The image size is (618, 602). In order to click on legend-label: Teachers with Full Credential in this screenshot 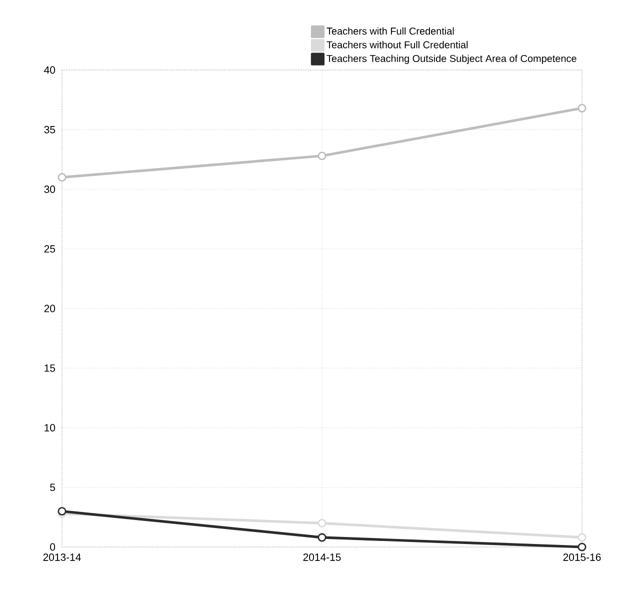, I will do `click(390, 31)`.